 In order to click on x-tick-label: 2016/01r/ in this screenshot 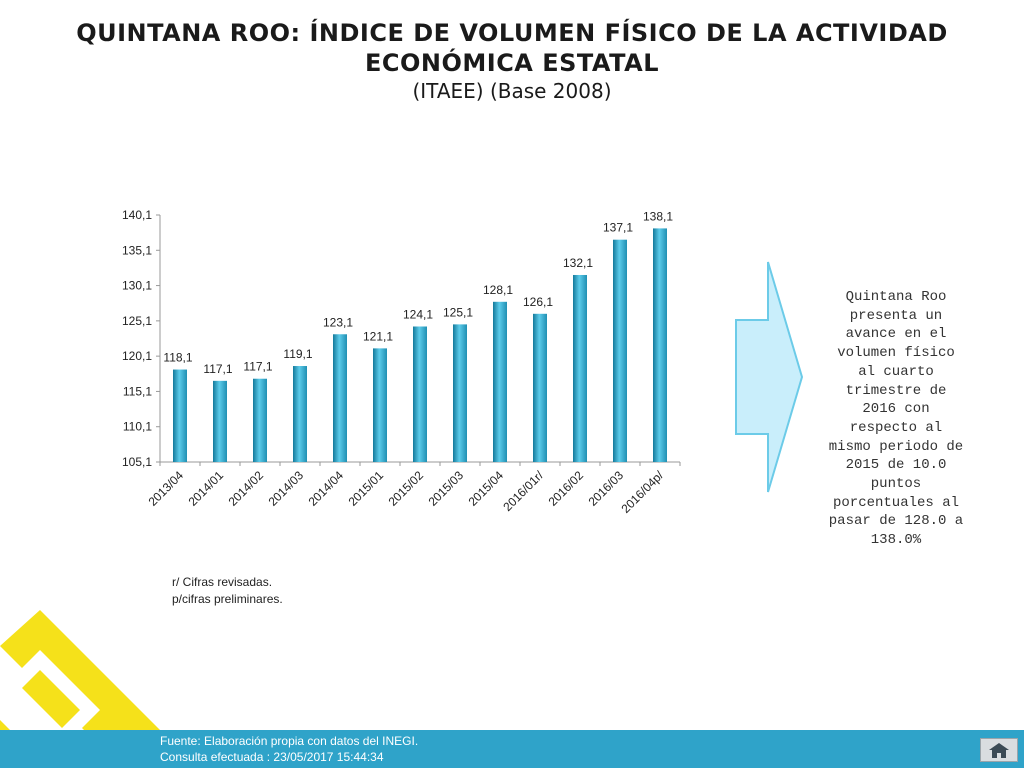, I will do `click(523, 491)`.